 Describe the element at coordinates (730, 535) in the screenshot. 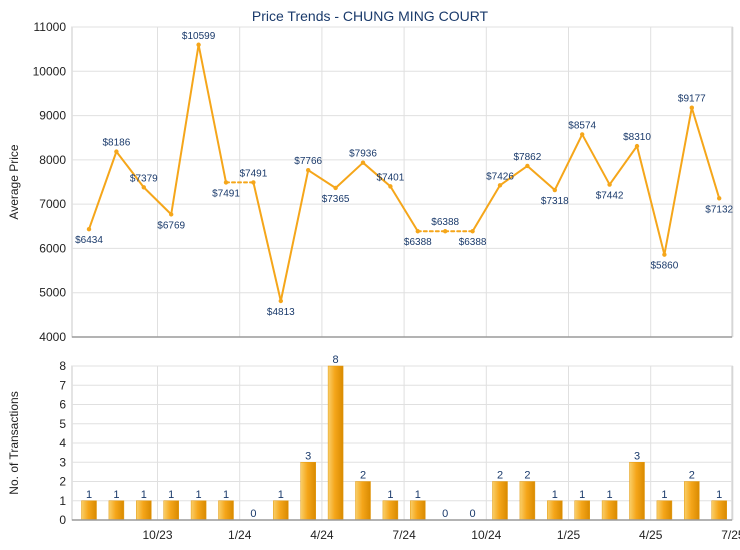

I see `x-axis-tick-label: 7/25` at that location.